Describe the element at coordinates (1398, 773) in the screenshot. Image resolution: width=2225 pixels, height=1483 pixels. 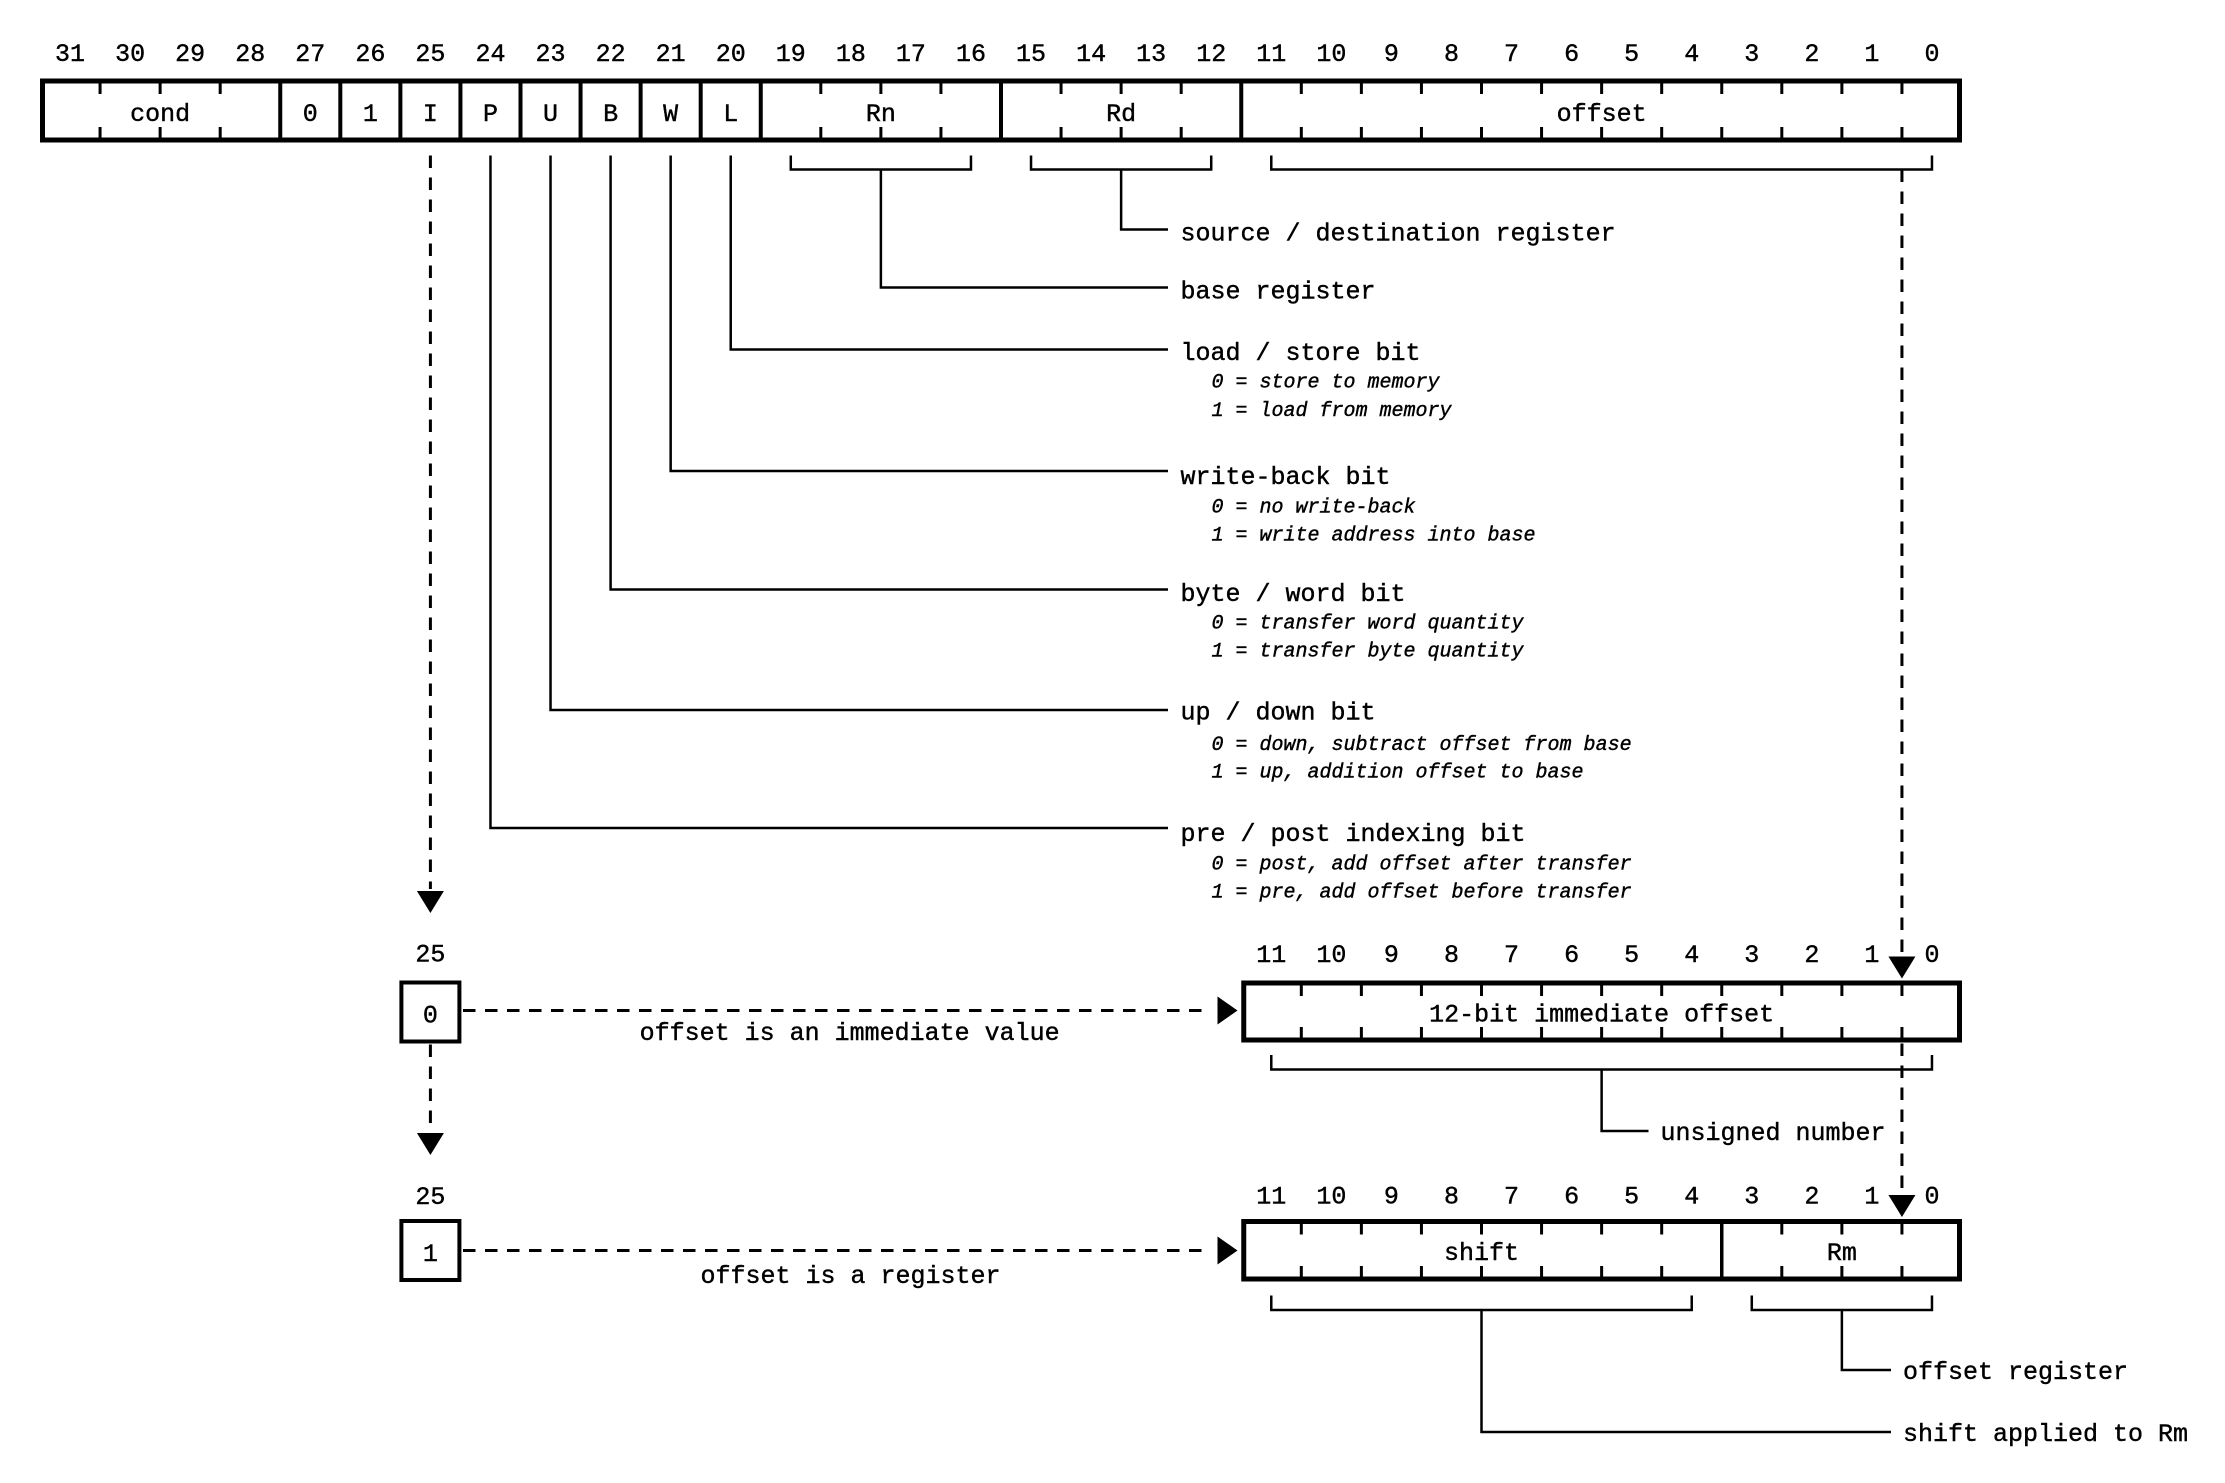
I see `svg-text:1 = up, addition offset to bas: 1 = up, addition offset to base` at that location.